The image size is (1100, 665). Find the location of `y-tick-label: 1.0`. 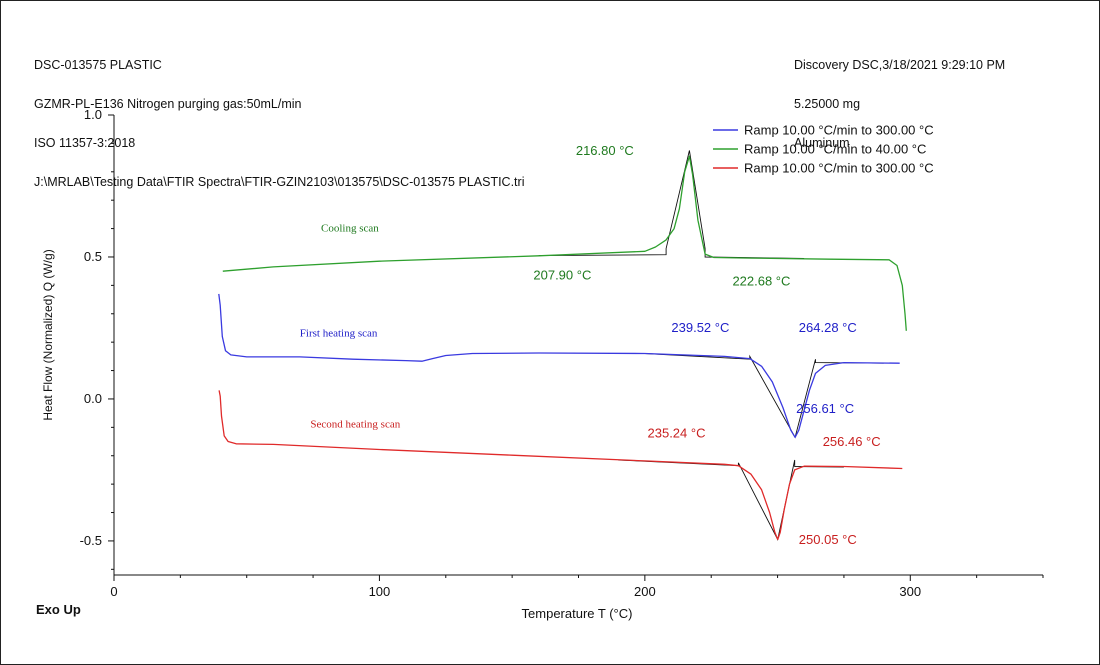

y-tick-label: 1.0 is located at coordinates (93, 114).